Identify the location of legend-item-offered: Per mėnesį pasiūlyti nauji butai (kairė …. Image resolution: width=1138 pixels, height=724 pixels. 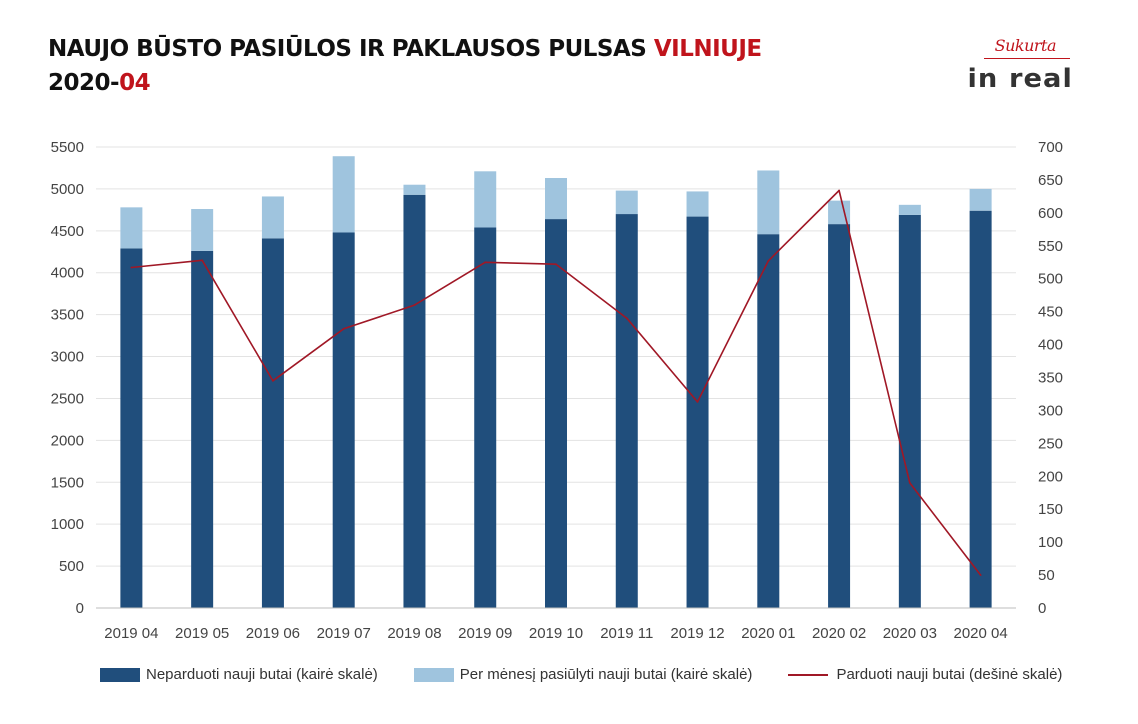
(583, 674).